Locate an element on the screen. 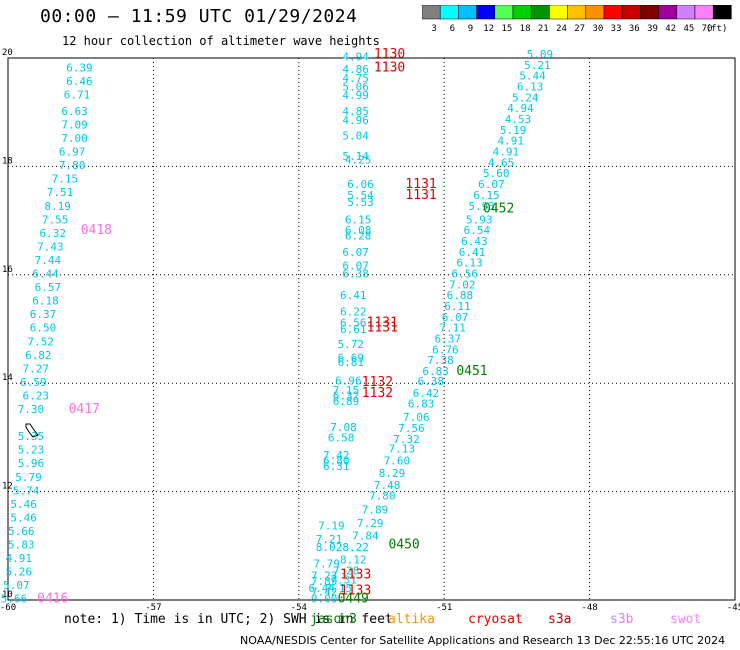 This screenshot has height=650, width=740. pass-time-label: 0417 is located at coordinates (84, 409).